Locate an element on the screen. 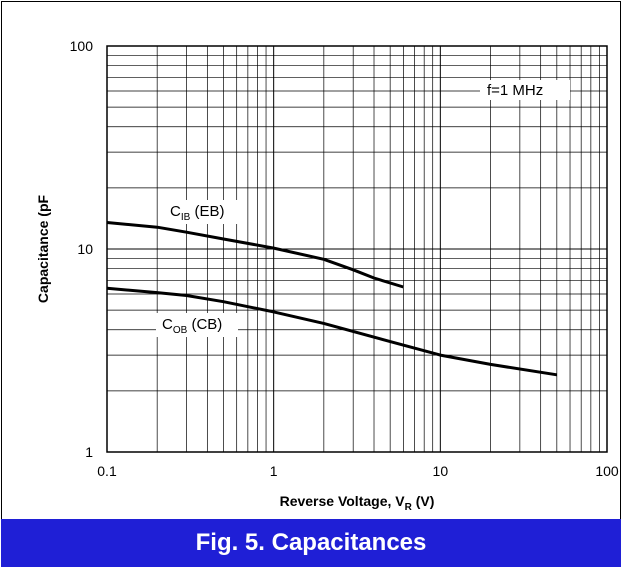 The width and height of the screenshot is (624, 568). series-label-bg-cob is located at coordinates (197, 325).